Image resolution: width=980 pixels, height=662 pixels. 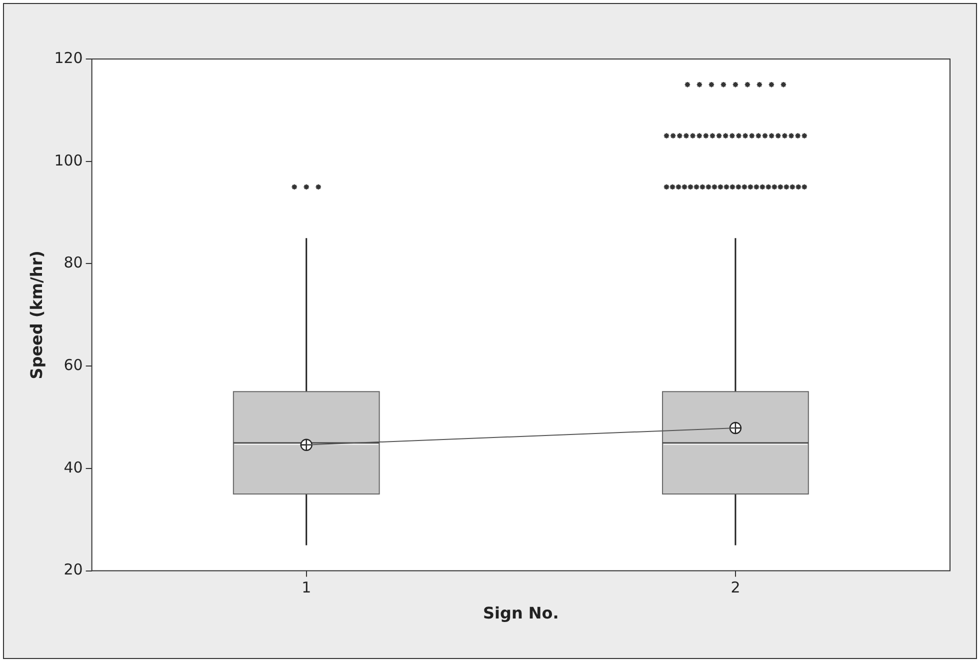 I want to click on x-tick-label: 1, so click(x=307, y=587).